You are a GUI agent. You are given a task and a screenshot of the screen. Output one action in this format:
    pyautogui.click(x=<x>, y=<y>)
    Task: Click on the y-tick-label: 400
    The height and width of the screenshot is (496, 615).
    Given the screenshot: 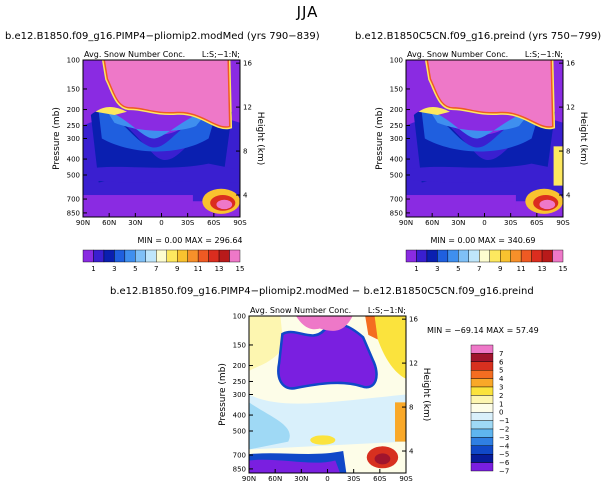 What is the action you would take?
    pyautogui.click(x=239, y=416)
    